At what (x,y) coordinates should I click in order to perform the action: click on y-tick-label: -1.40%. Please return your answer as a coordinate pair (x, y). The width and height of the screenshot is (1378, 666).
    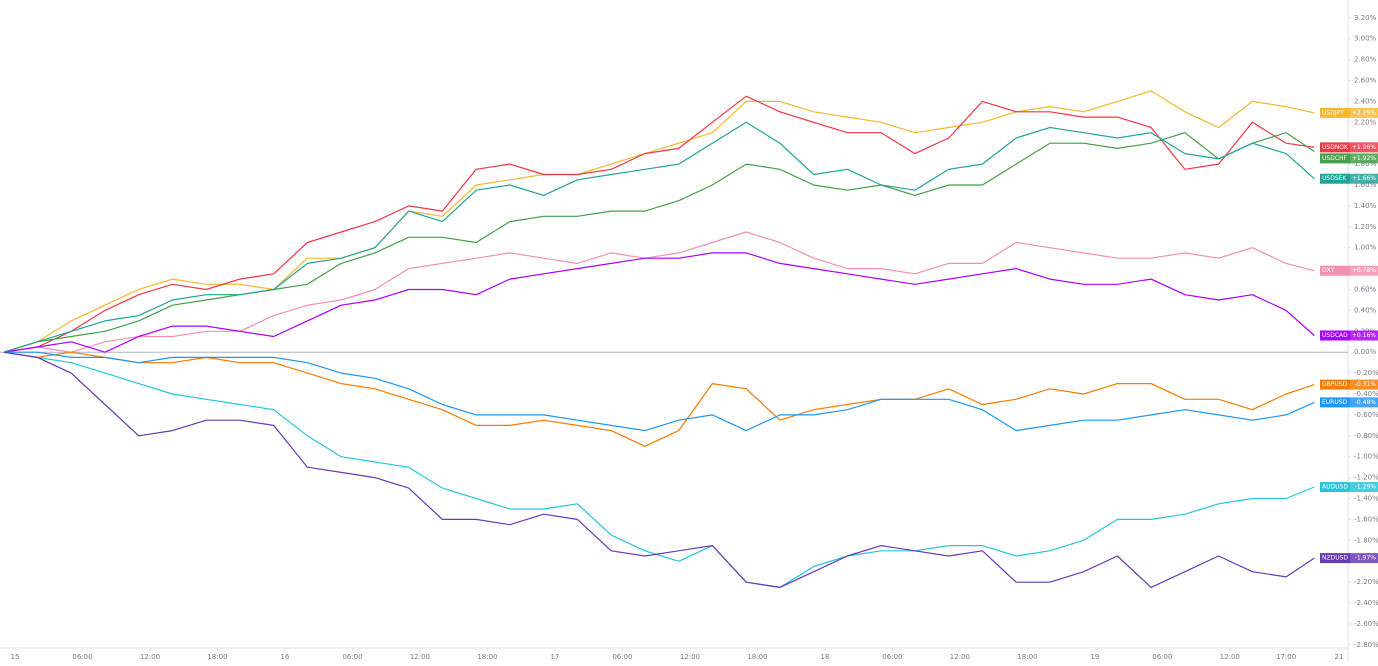
    Looking at the image, I should click on (1366, 499).